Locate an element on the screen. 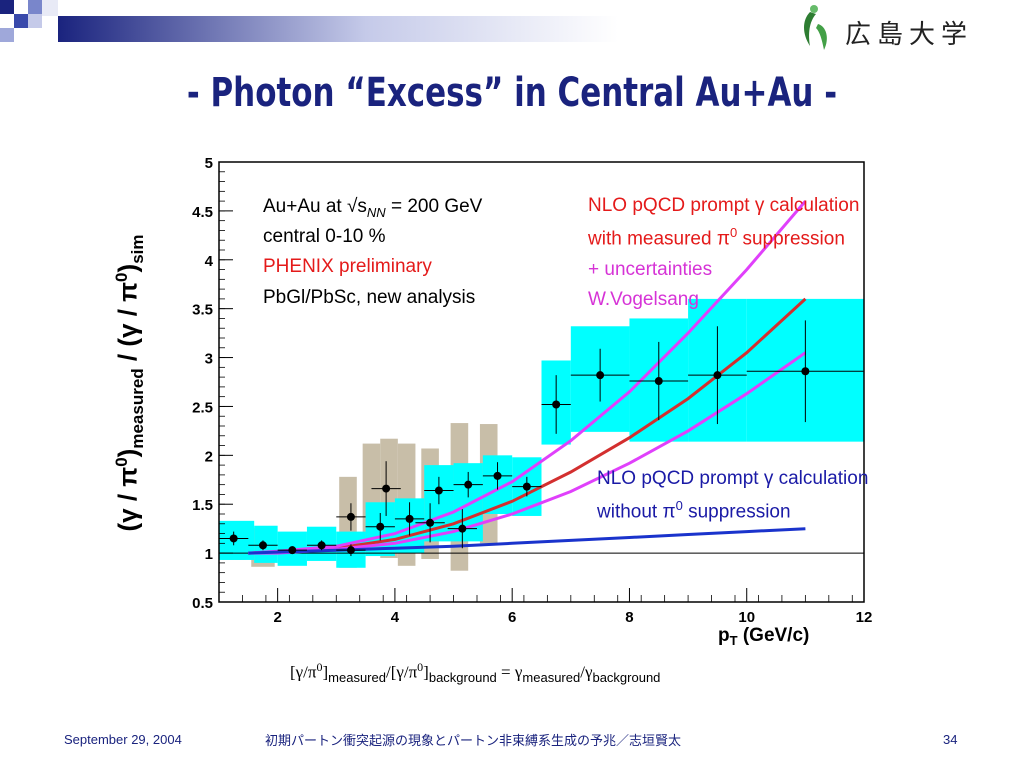 The image size is (1024, 768). x-tick-label: 4 is located at coordinates (395, 617).